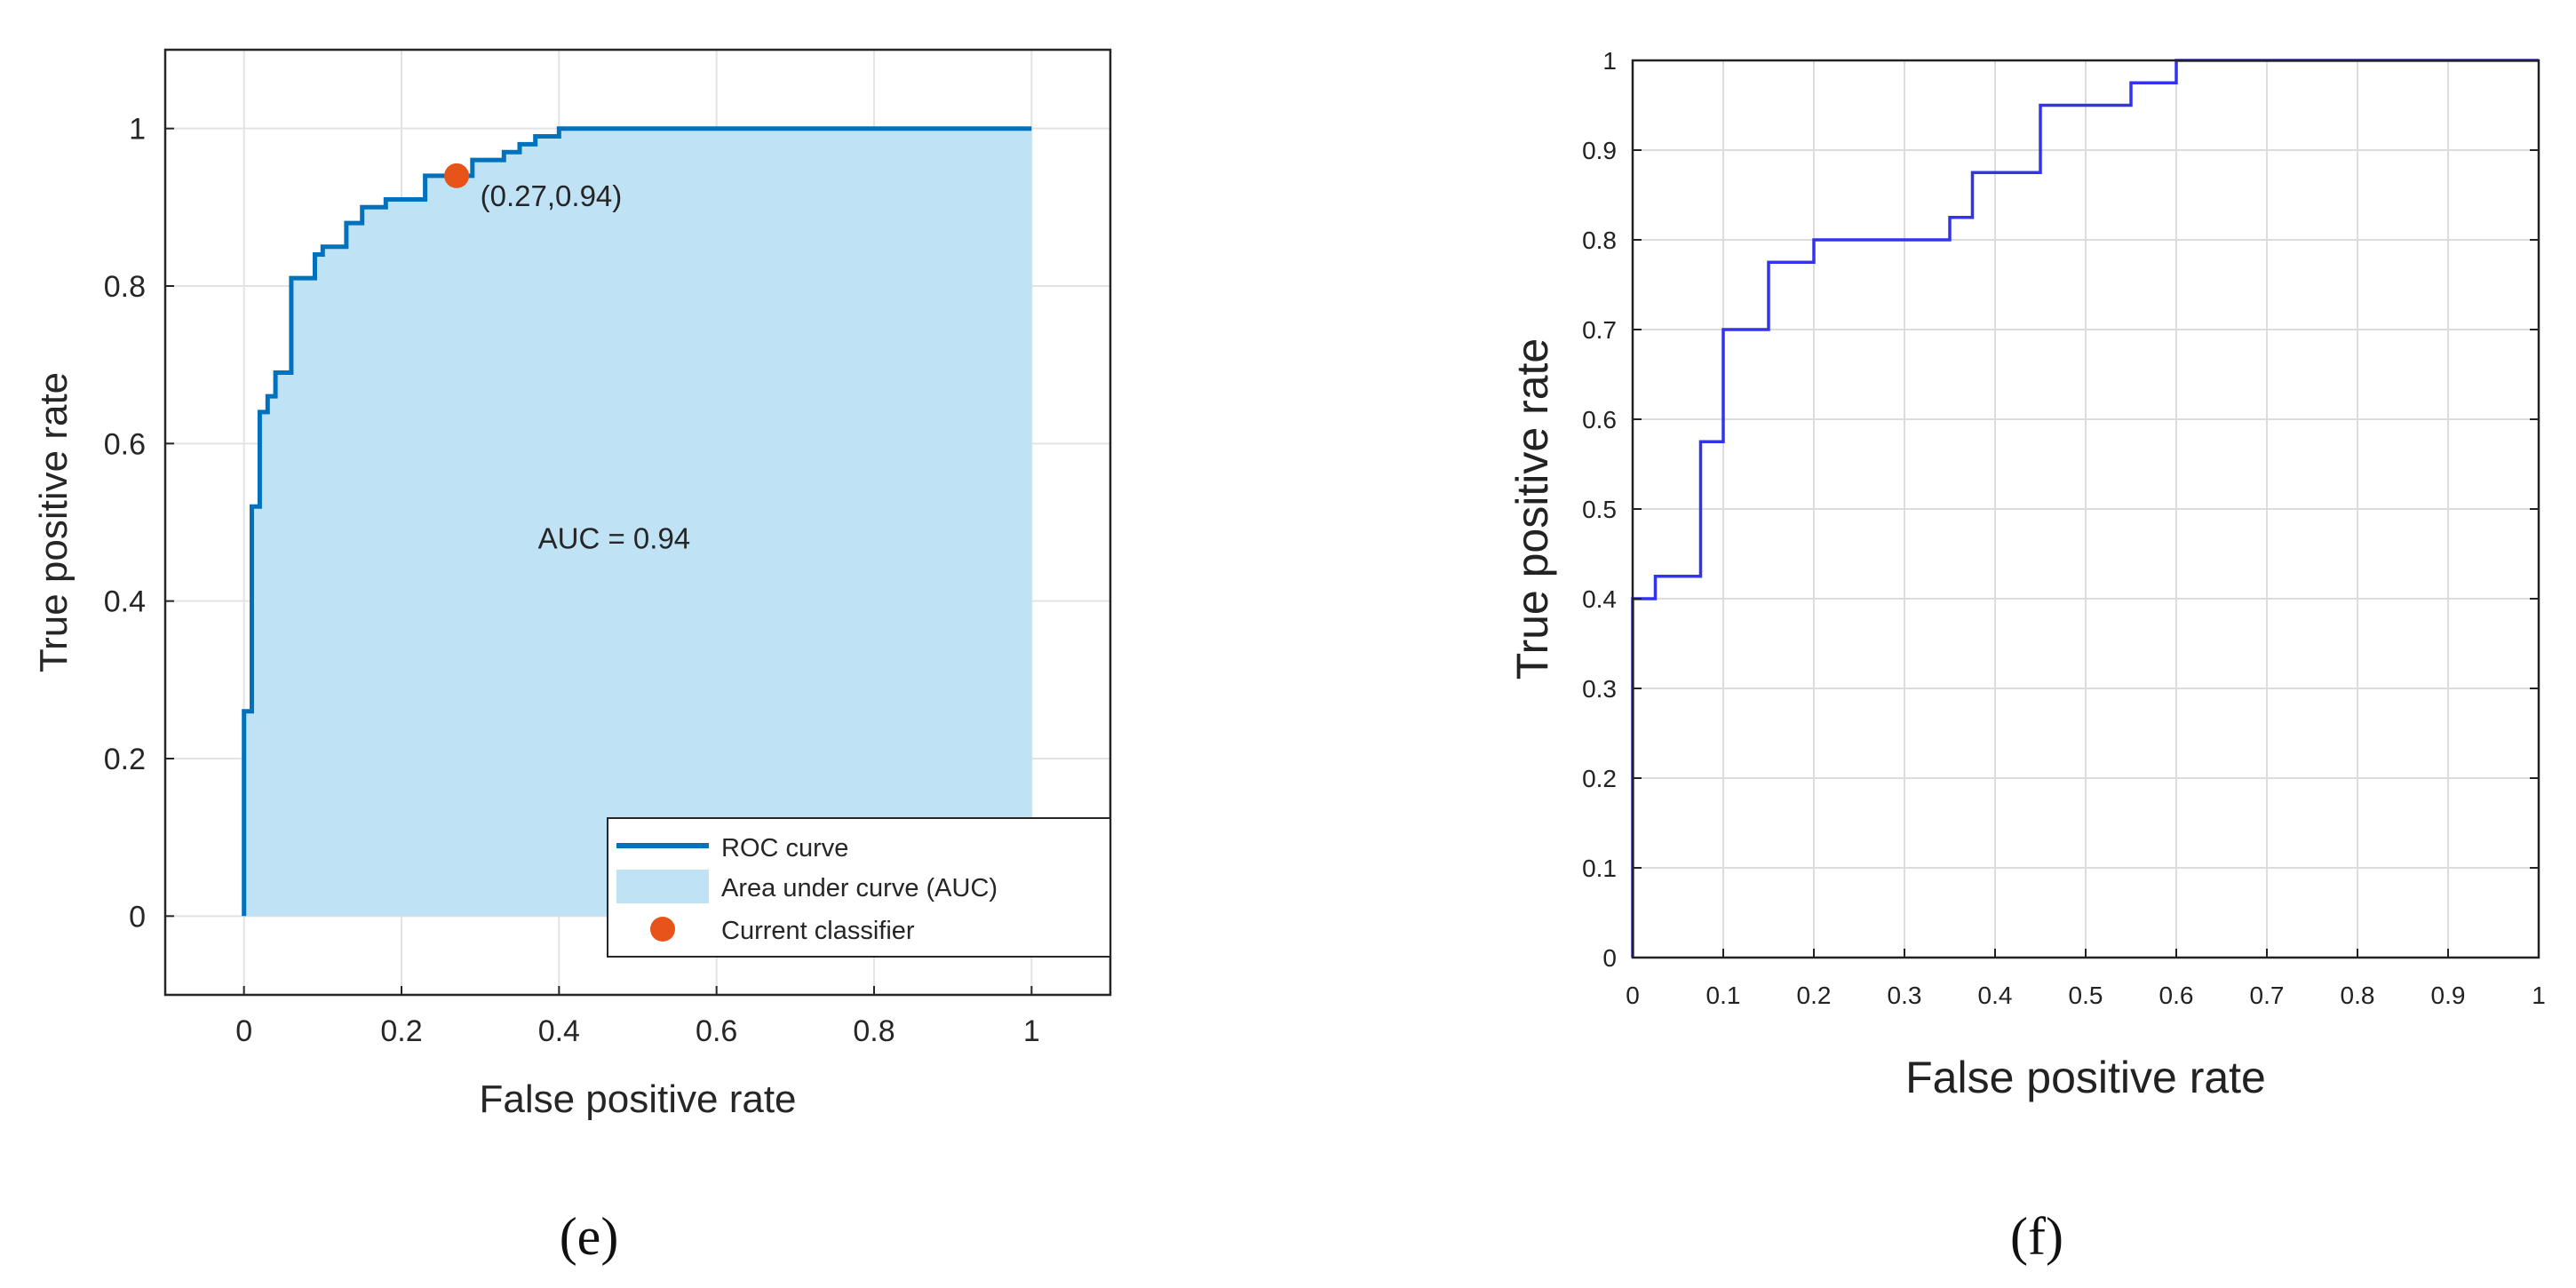 This screenshot has height=1288, width=2576. What do you see at coordinates (552, 195) in the screenshot?
I see `classifier-point-label: (0.27,0.94)` at bounding box center [552, 195].